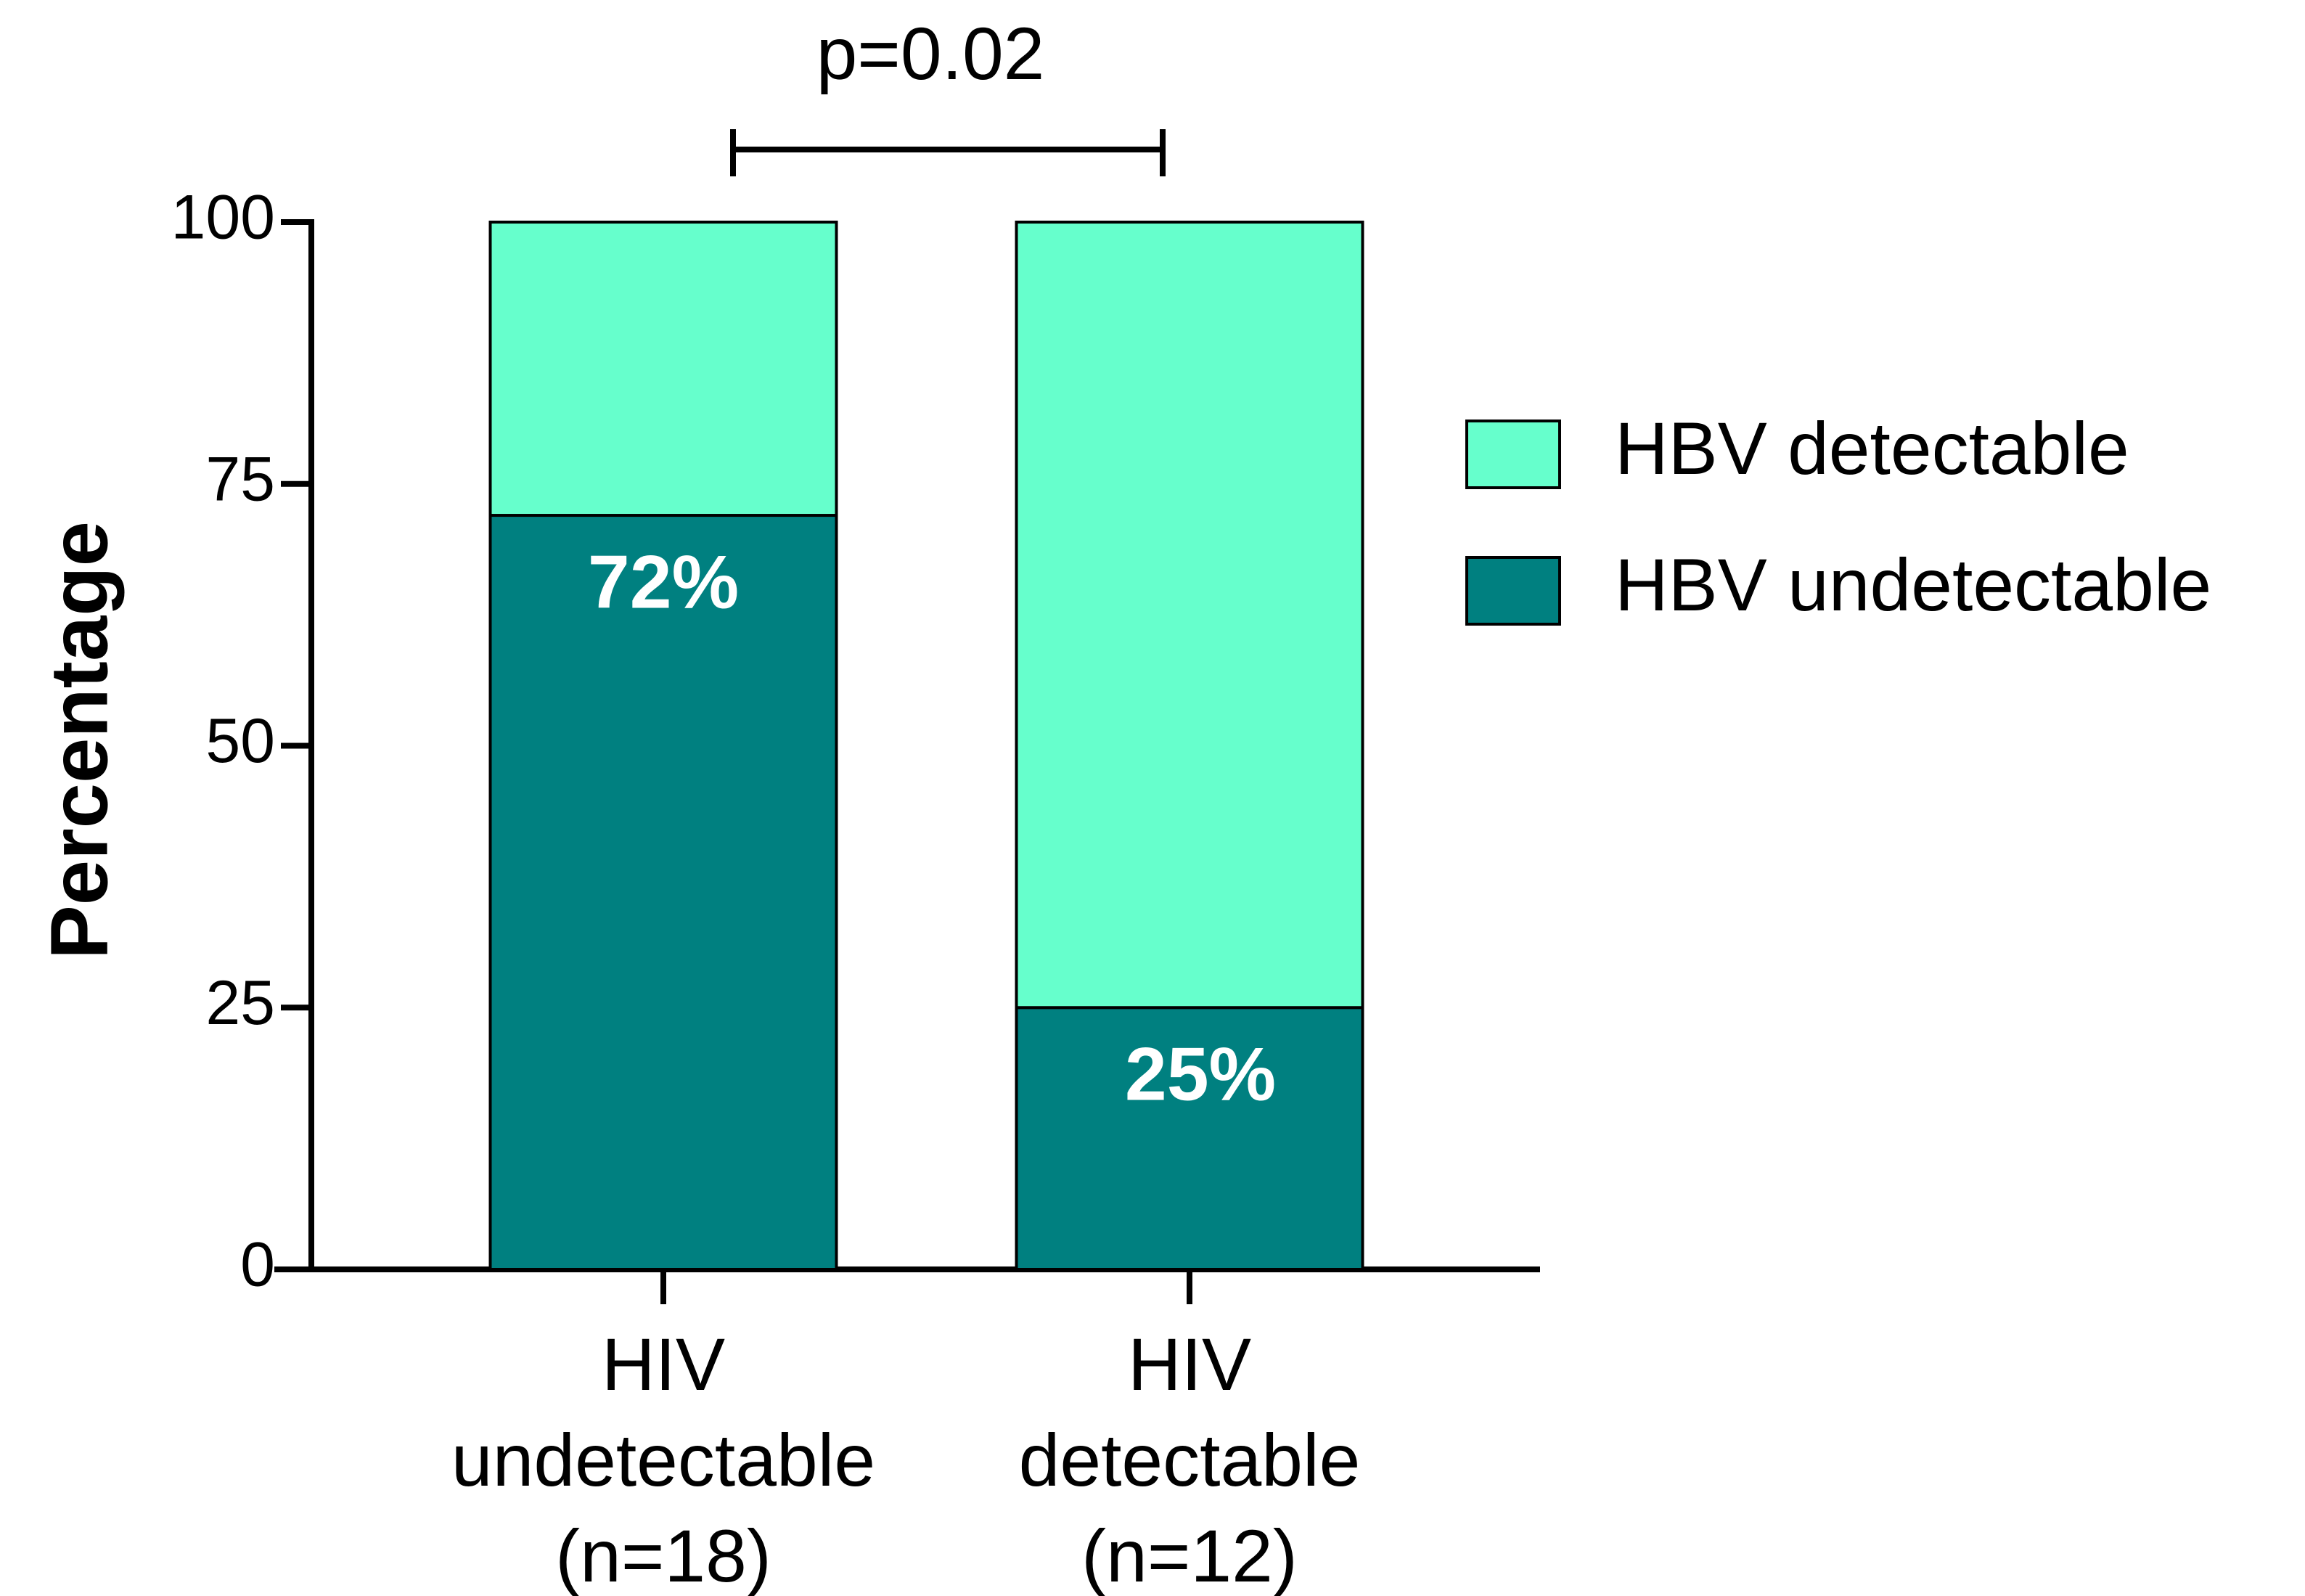  What do you see at coordinates (663, 1459) in the screenshot?
I see `x-tick-label: HIV undetectable (n=18)` at bounding box center [663, 1459].